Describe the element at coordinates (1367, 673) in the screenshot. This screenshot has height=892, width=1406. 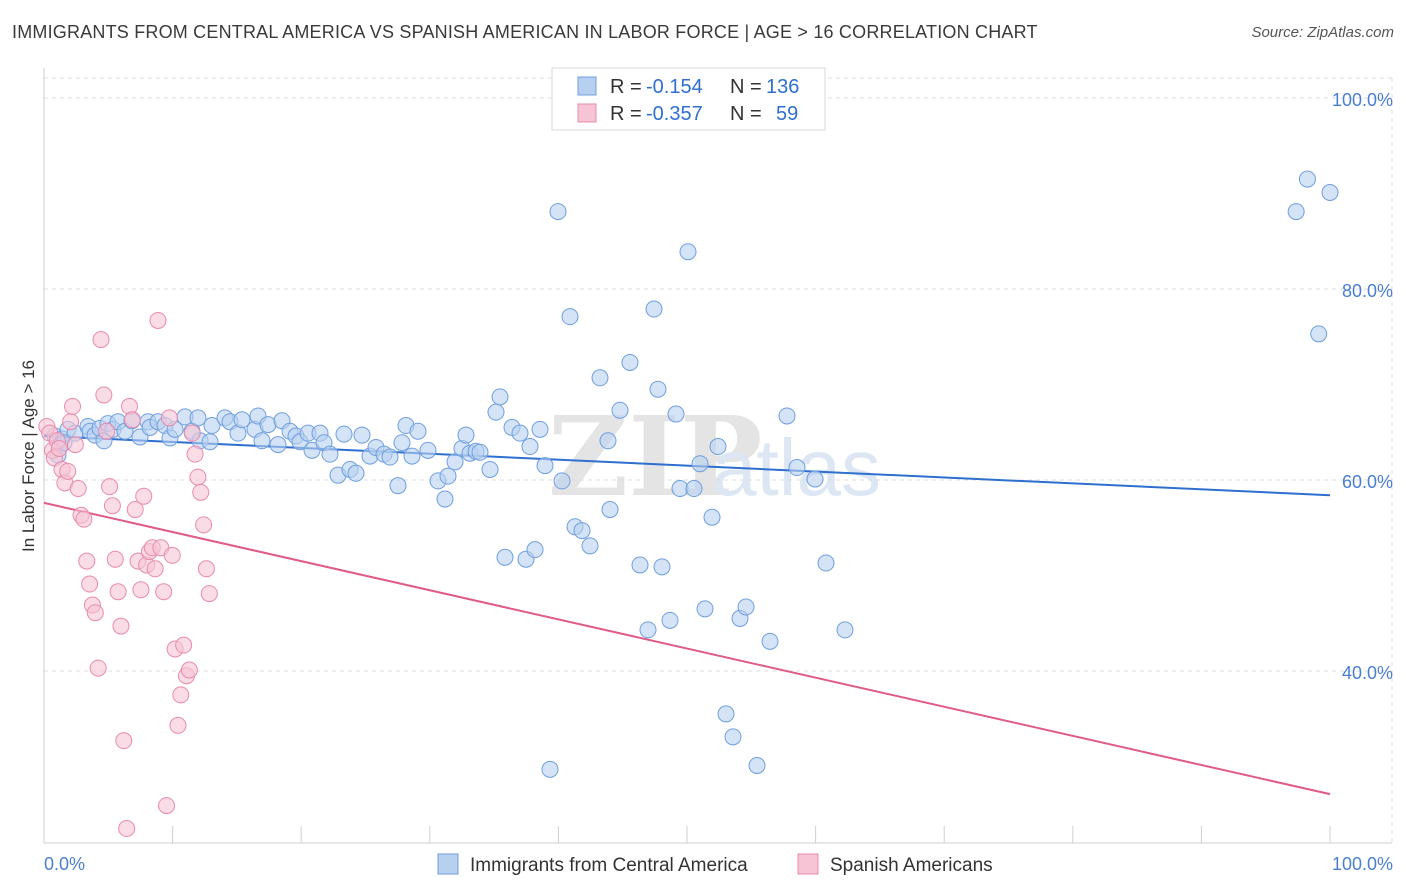
I see `y-tick-label-3: 40.0%` at that location.